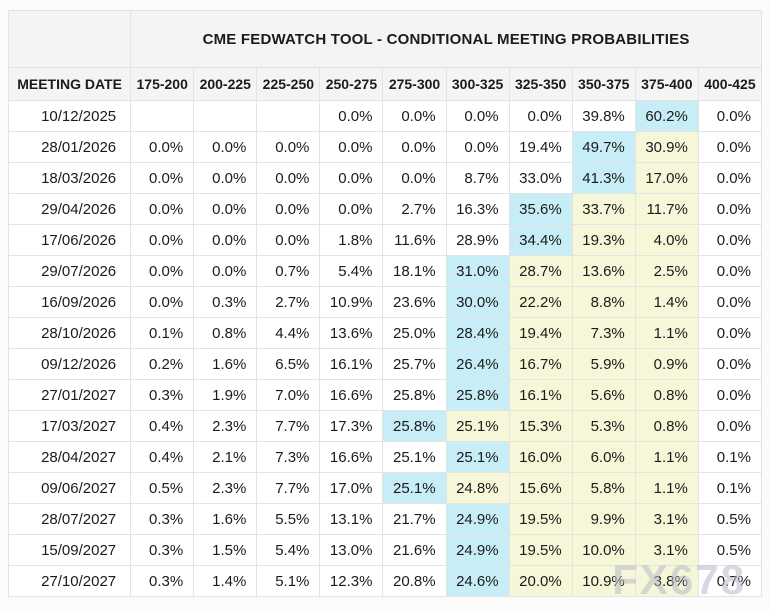 This screenshot has height=612, width=770. Describe the element at coordinates (162, 488) in the screenshot. I see `probability-cell: 0.5%` at that location.